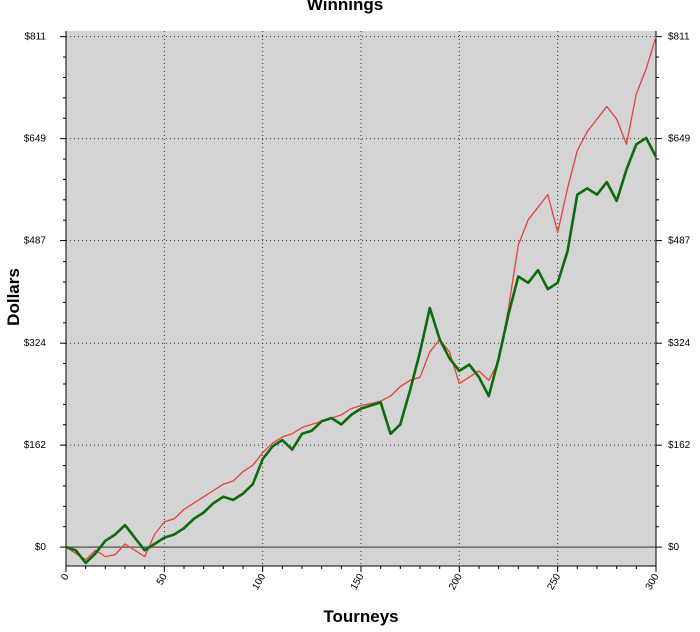 This screenshot has width=700, height=632. Describe the element at coordinates (679, 241) in the screenshot. I see `y-tick-label-right: $487` at that location.